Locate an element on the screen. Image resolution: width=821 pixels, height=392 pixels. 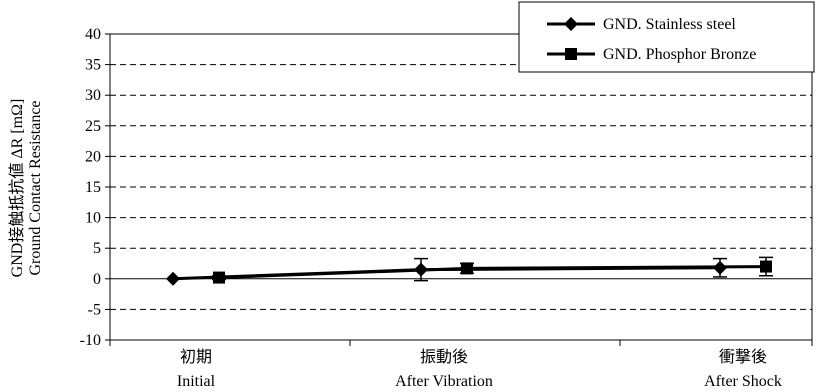
x-tick-label-english: After Vibration is located at coordinates (444, 381).